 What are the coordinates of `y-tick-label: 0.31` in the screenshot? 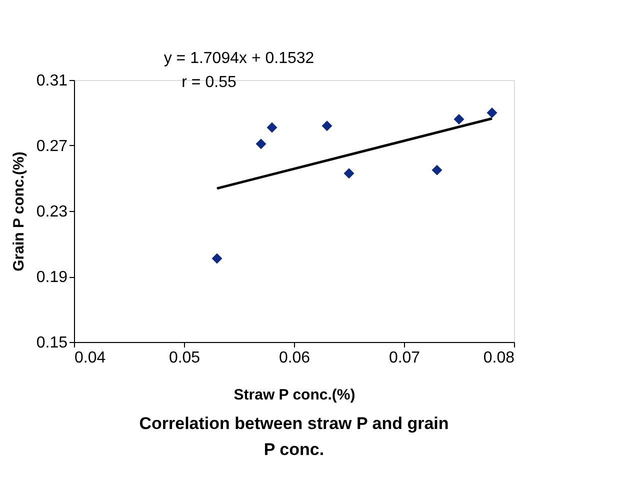 It's located at (52, 81).